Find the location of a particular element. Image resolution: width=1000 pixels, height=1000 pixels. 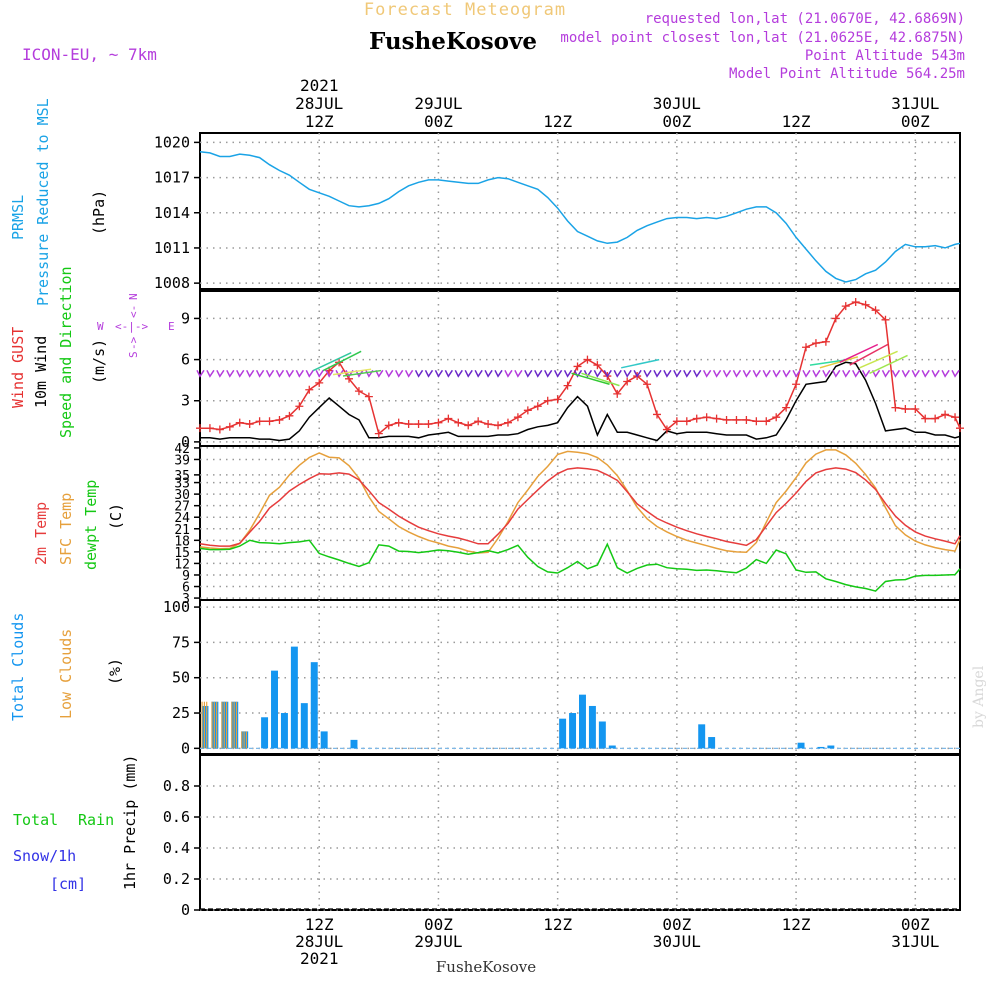

temp-ytick-label: 6 is located at coordinates (186, 588).